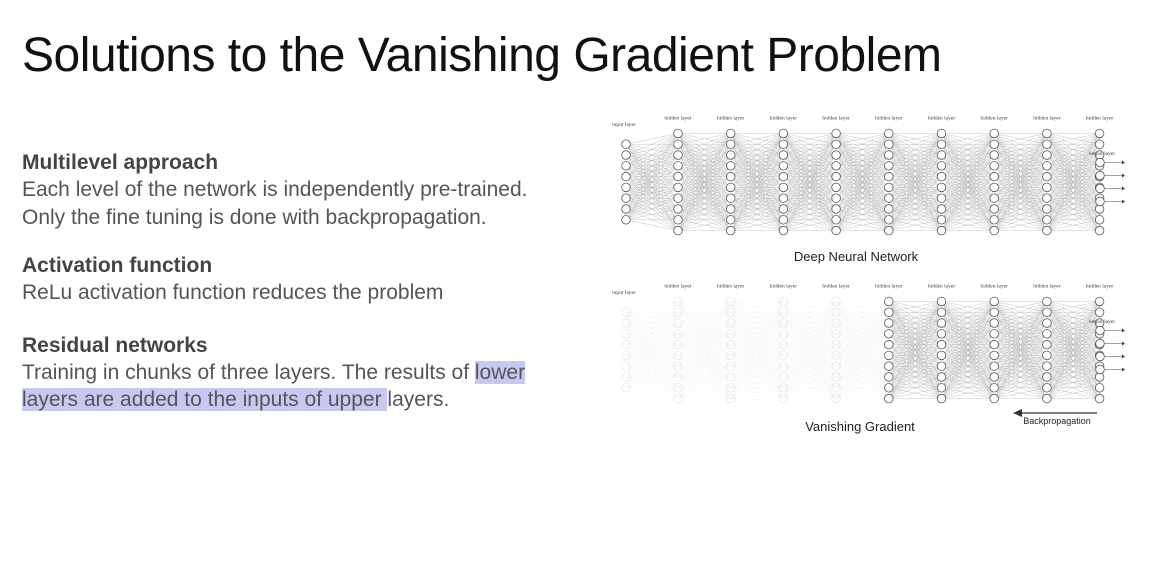 The image size is (1155, 584). What do you see at coordinates (624, 125) in the screenshot?
I see `layer-label: input layer` at bounding box center [624, 125].